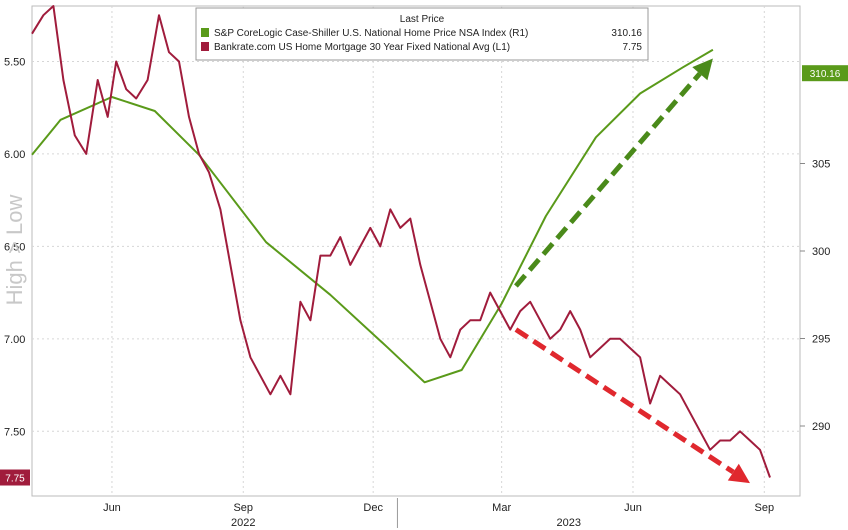 The height and width of the screenshot is (530, 848). I want to click on x-tick-label: Dec, so click(373, 508).